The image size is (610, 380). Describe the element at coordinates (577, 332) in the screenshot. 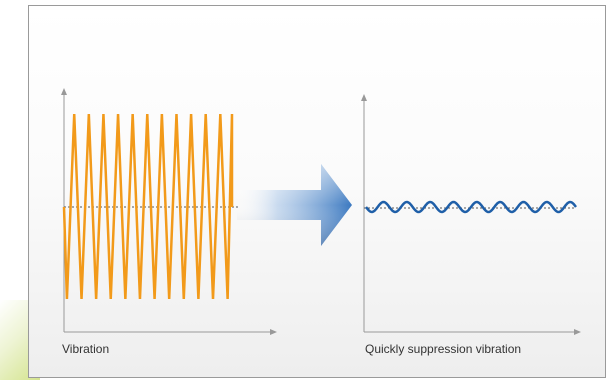

I see `right-x-axis-arrowhead` at that location.